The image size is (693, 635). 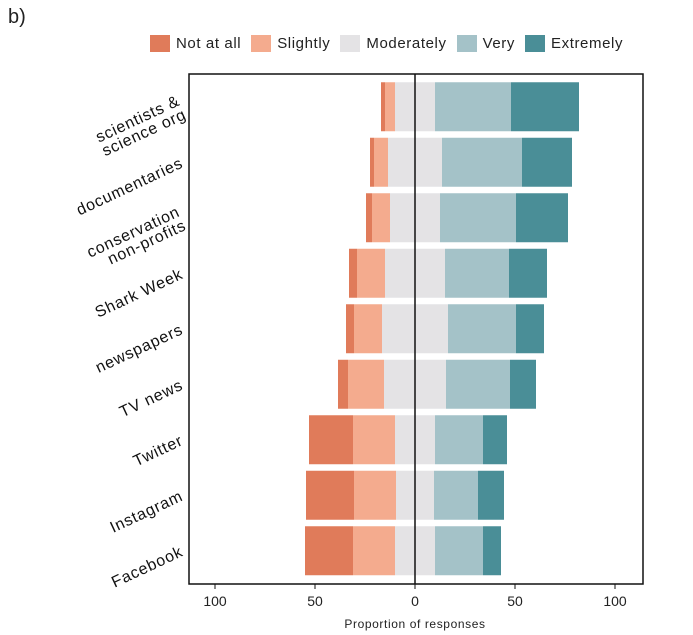 I want to click on bar-scientists-science-org-slightly, so click(x=390, y=107).